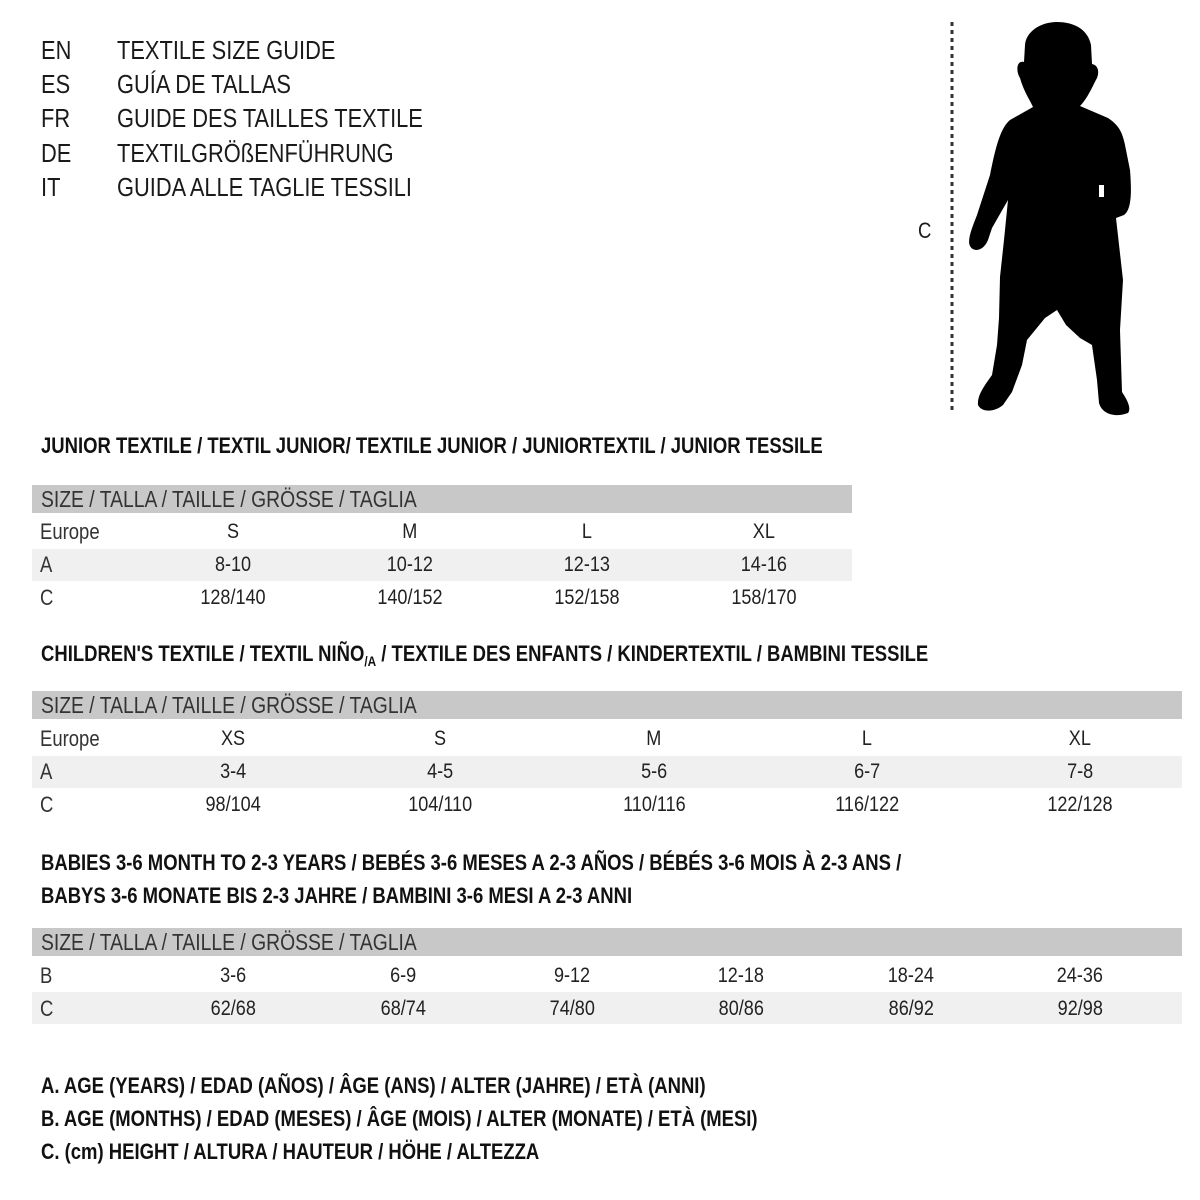 Image resolution: width=1200 pixels, height=1200 pixels. What do you see at coordinates (233, 1008) in the screenshot?
I see `size-cell: 62/68` at bounding box center [233, 1008].